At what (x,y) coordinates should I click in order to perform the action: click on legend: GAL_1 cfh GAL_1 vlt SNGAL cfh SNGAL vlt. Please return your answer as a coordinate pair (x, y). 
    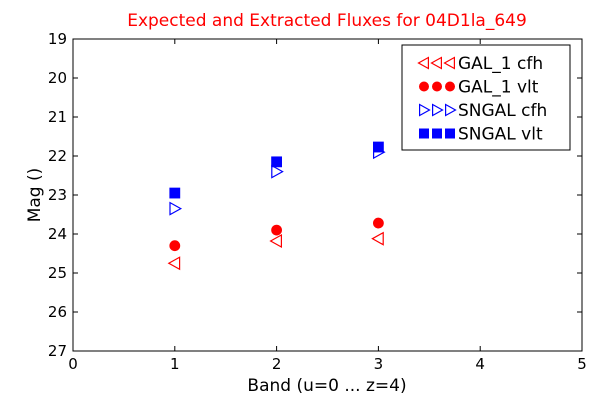
    Looking at the image, I should click on (486, 97).